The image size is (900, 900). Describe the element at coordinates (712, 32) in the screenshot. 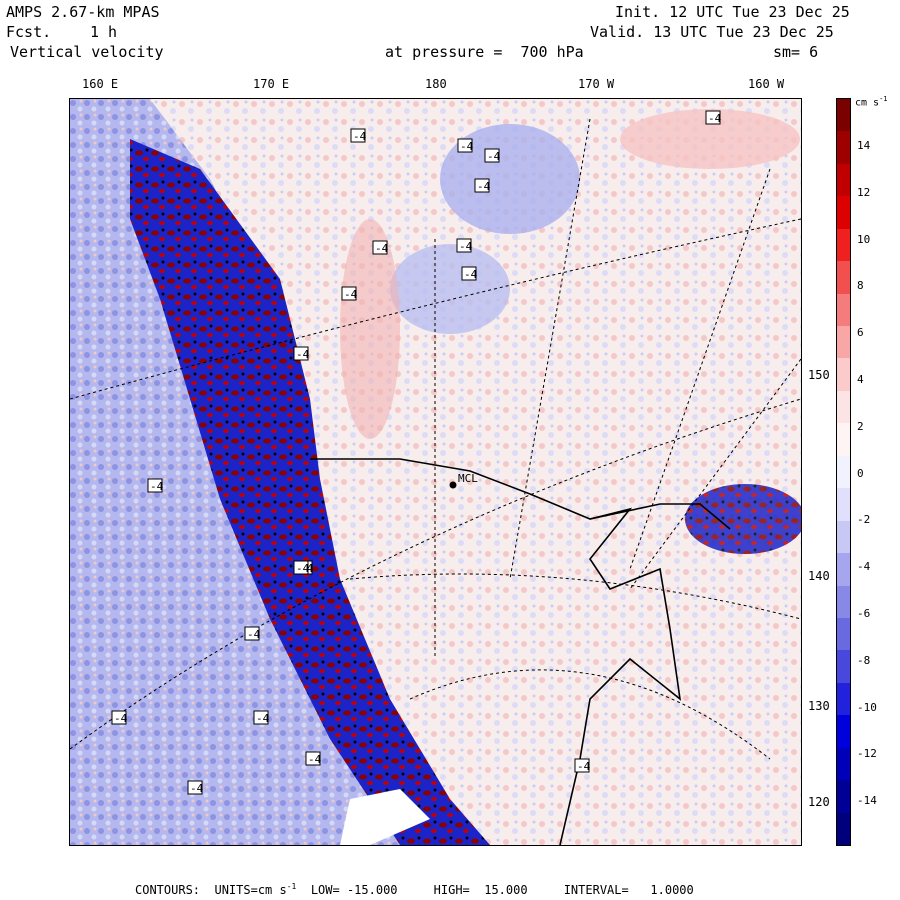

I see `valid-time: Valid. 13 UTC Tue 23 Dec 25` at that location.